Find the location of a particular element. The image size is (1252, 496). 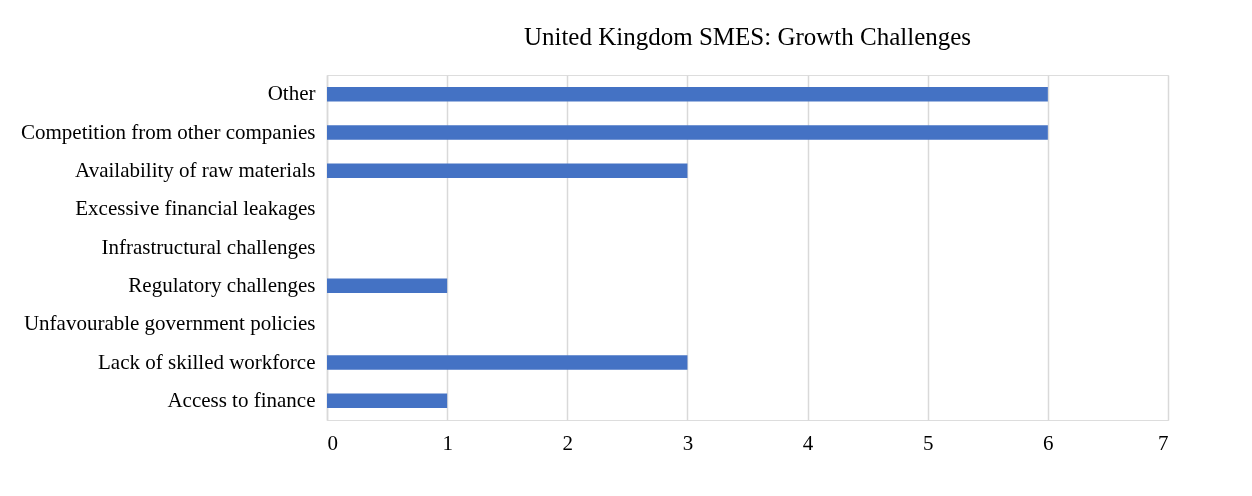

y-tick-label: Unfavourable government policies is located at coordinates (169, 323).